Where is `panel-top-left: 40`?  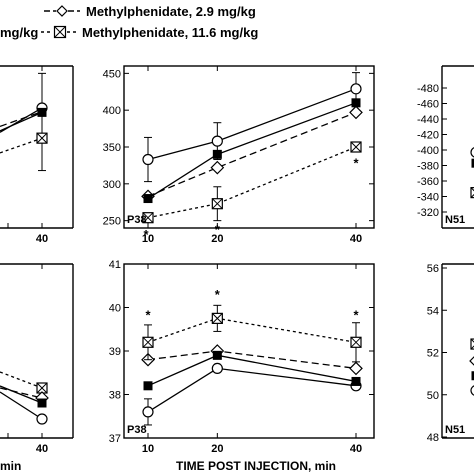 panel-top-left: 40 is located at coordinates (37, 155).